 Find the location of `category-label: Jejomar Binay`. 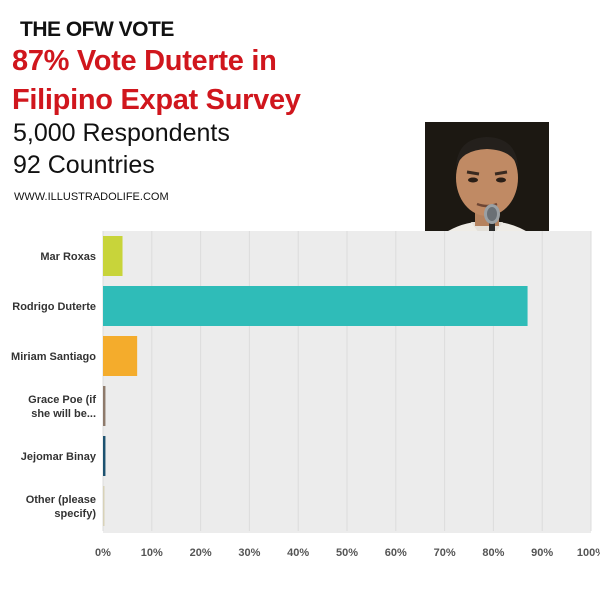

category-label: Jejomar Binay is located at coordinates (59, 457).